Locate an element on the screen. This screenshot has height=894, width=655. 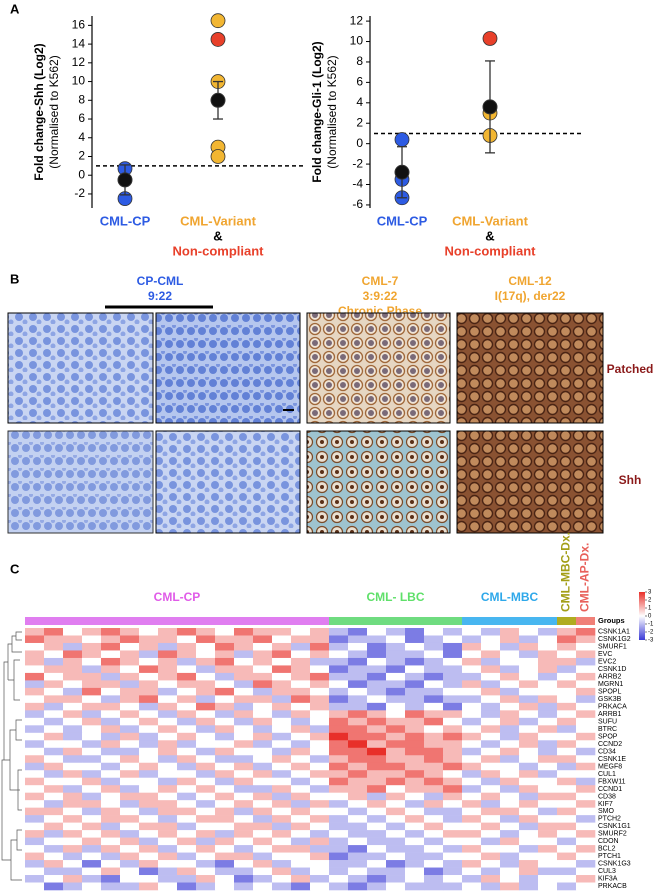
gene-label: CSNK1E is located at coordinates (612, 759).